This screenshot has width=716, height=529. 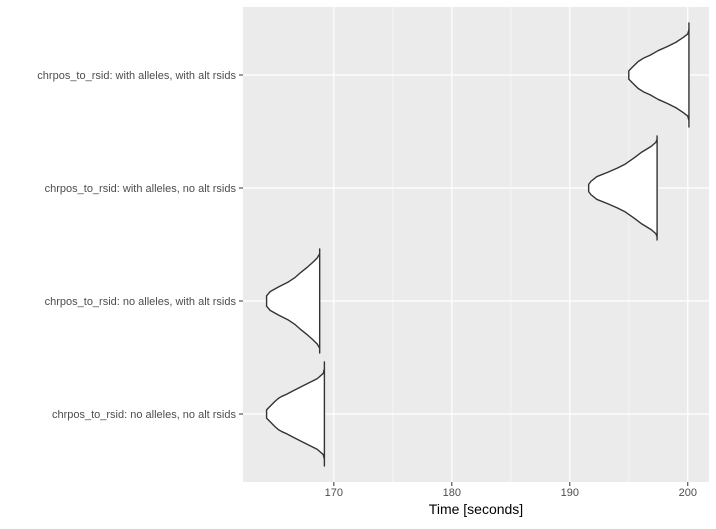 What do you see at coordinates (511, 490) in the screenshot?
I see `x-axis-labels: 170 180 190 200` at bounding box center [511, 490].